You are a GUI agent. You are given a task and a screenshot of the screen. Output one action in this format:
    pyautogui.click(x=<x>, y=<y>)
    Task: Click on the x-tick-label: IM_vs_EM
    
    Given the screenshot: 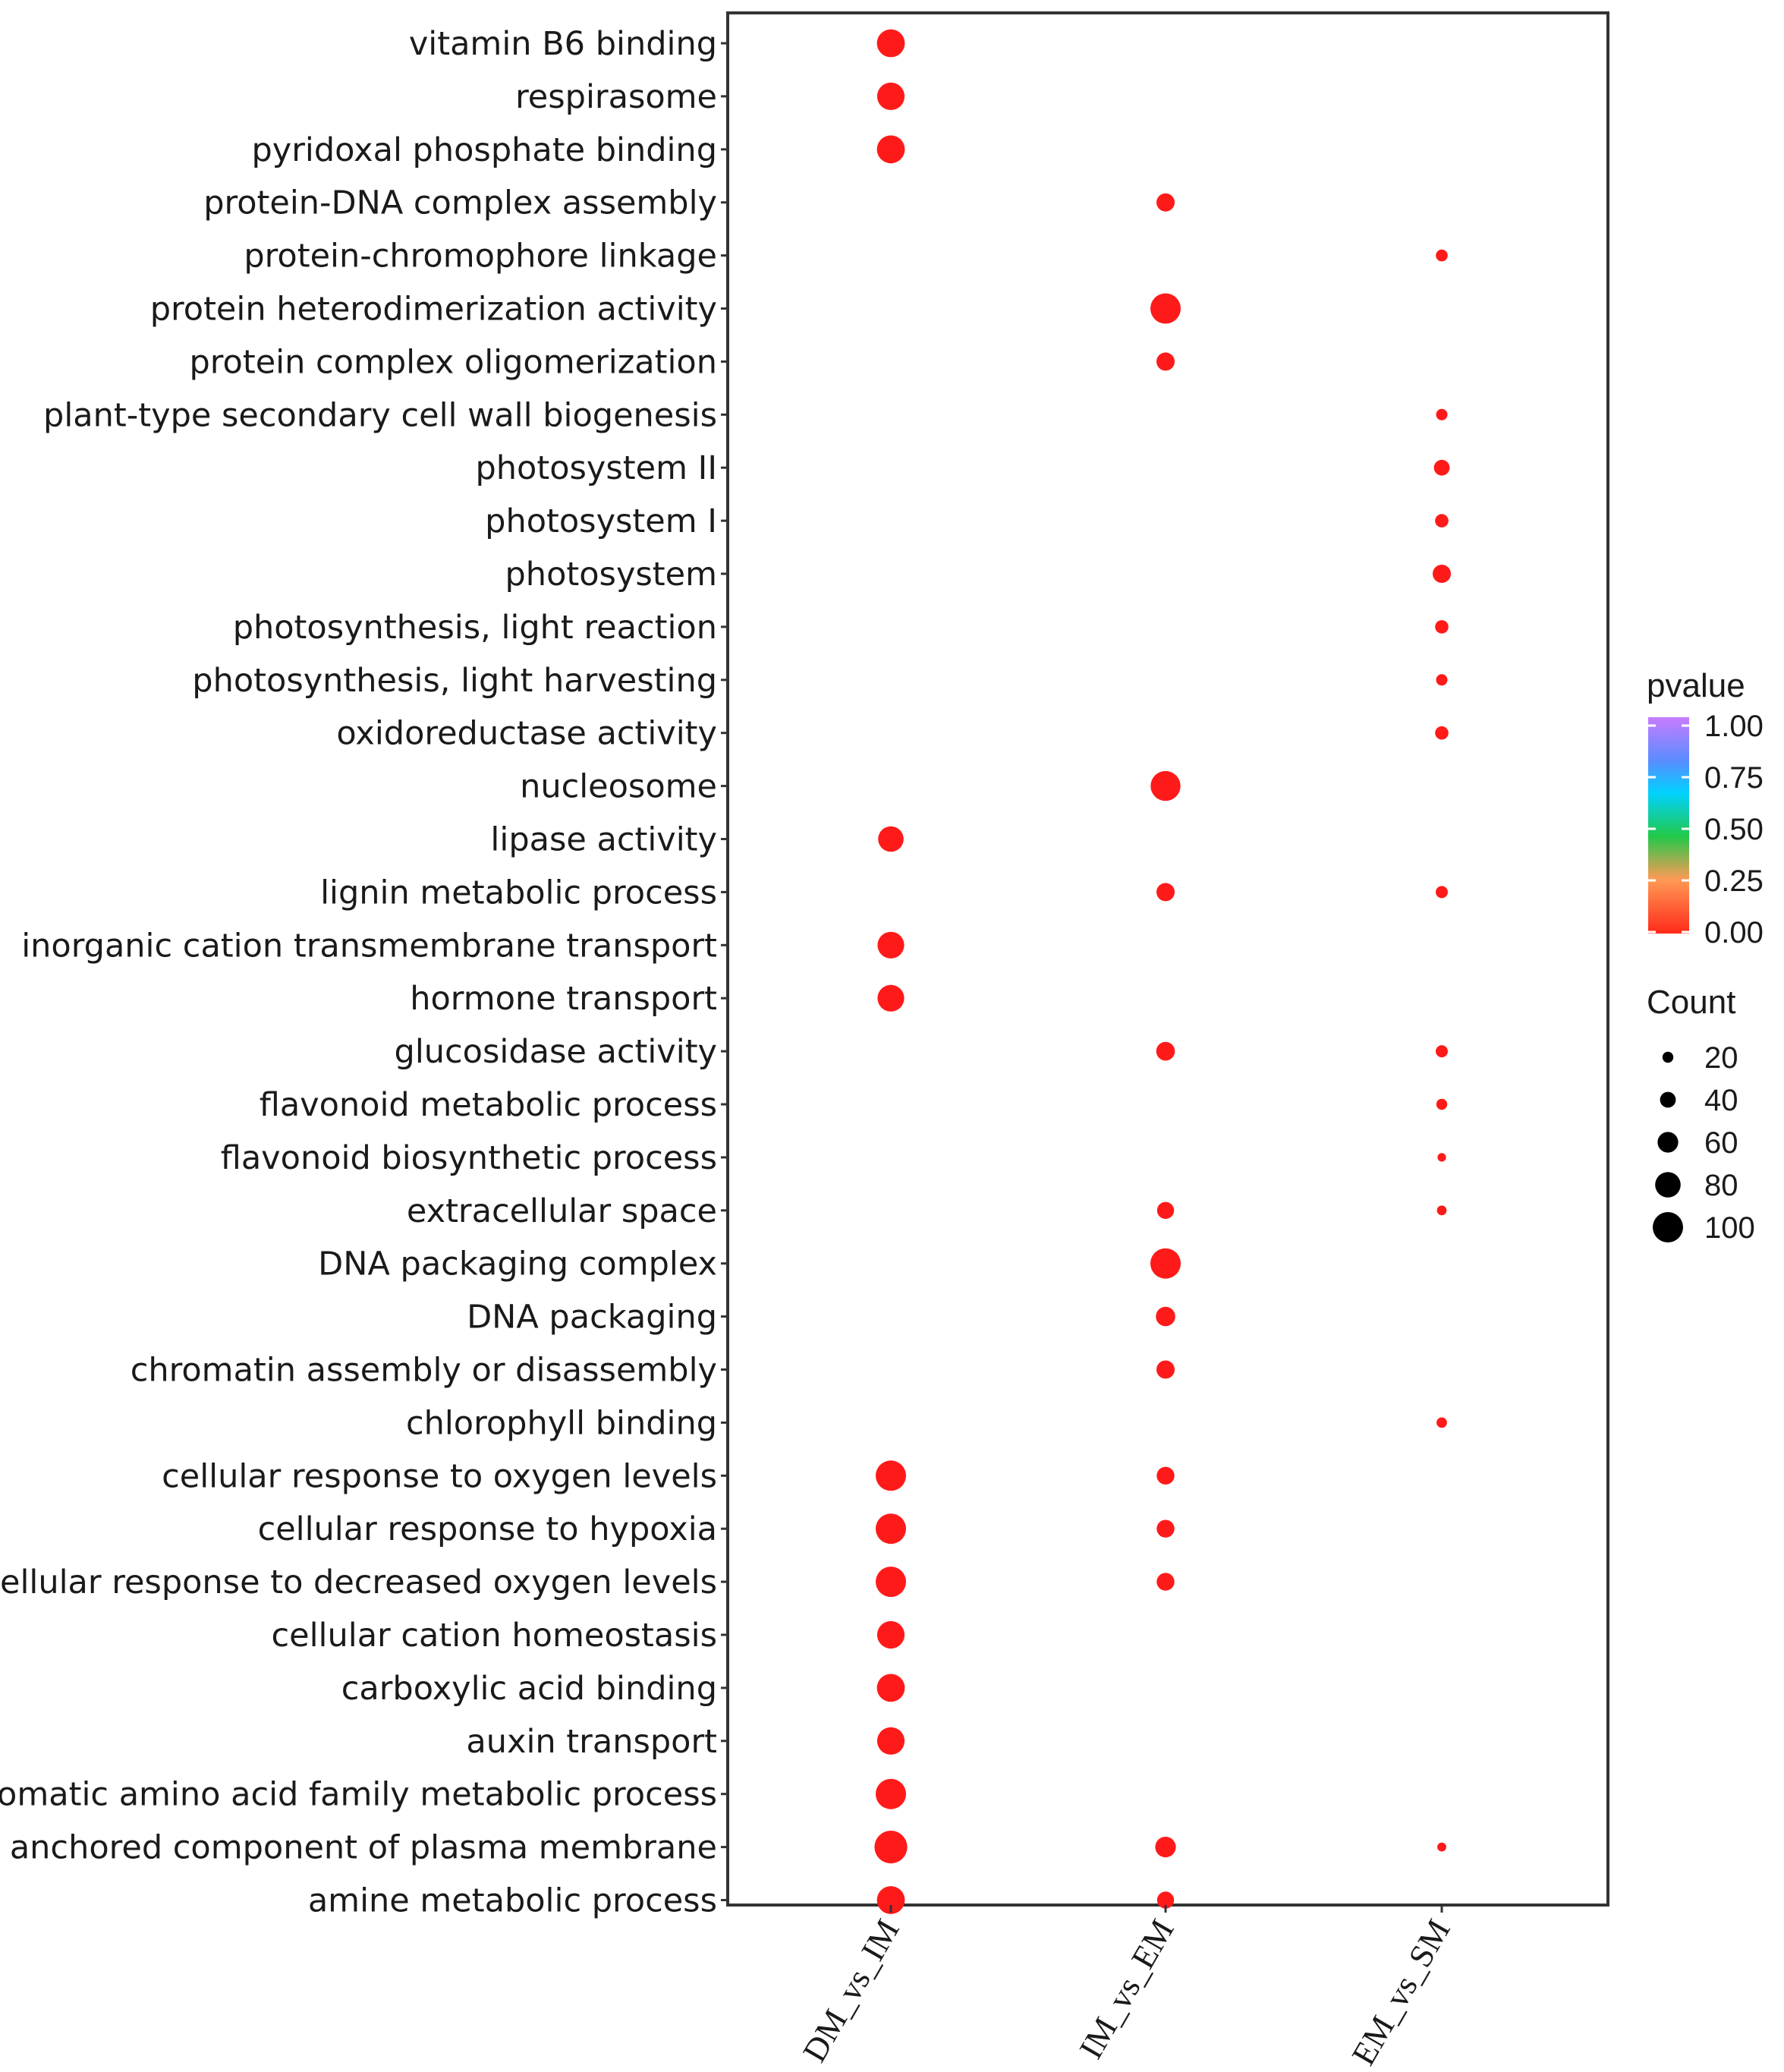 What is the action you would take?
    pyautogui.click(x=1126, y=1989)
    